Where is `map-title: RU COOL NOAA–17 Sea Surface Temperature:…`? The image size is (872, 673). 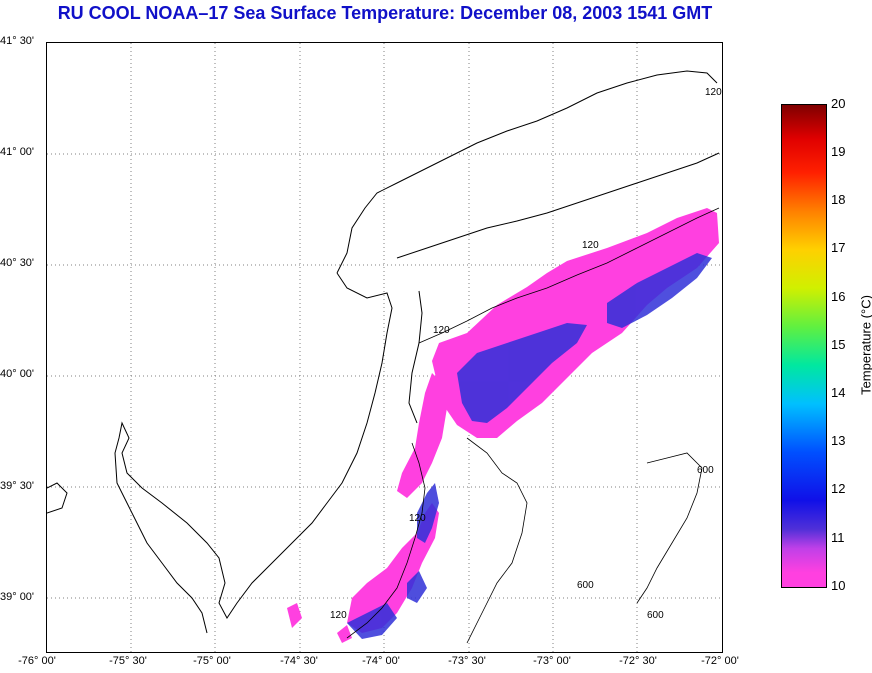 map-title: RU COOL NOAA–17 Sea Surface Temperature:… is located at coordinates (385, 13).